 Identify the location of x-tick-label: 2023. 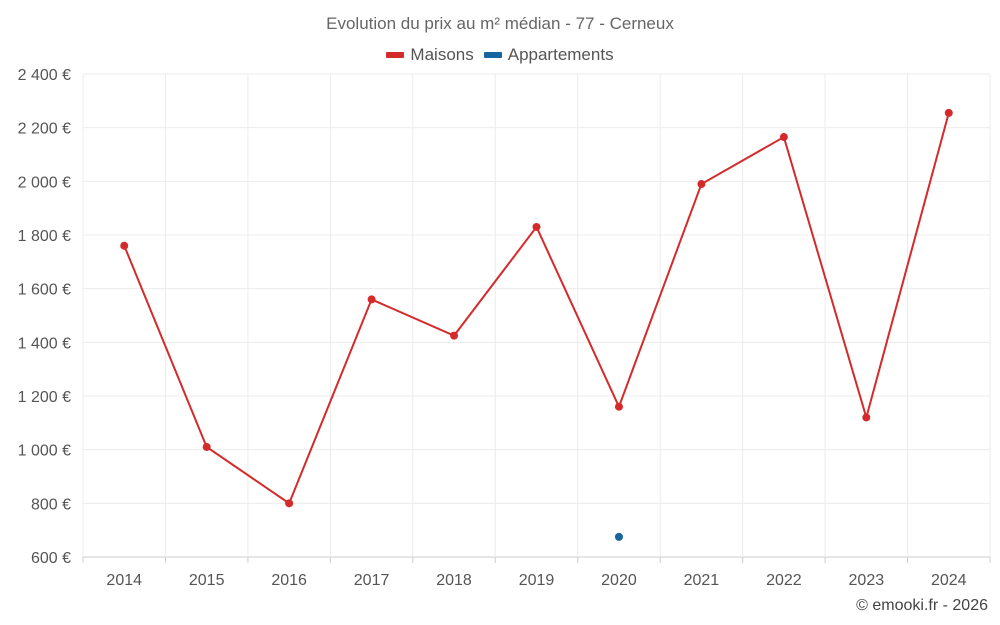
(867, 580).